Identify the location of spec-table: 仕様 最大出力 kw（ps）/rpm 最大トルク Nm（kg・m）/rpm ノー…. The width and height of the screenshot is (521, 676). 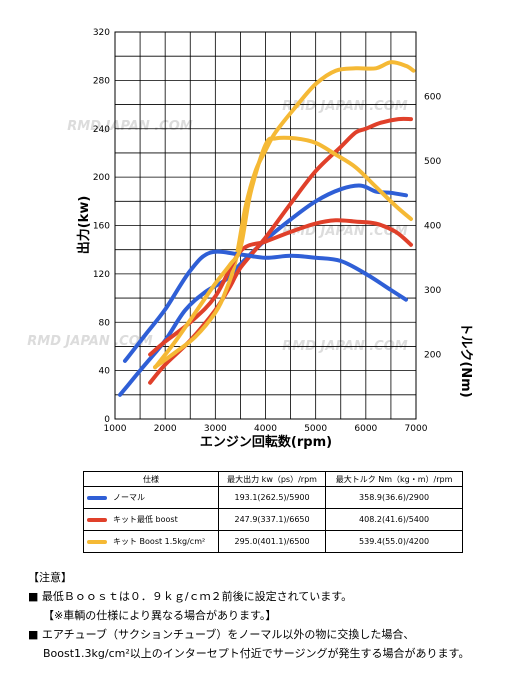
(273, 512).